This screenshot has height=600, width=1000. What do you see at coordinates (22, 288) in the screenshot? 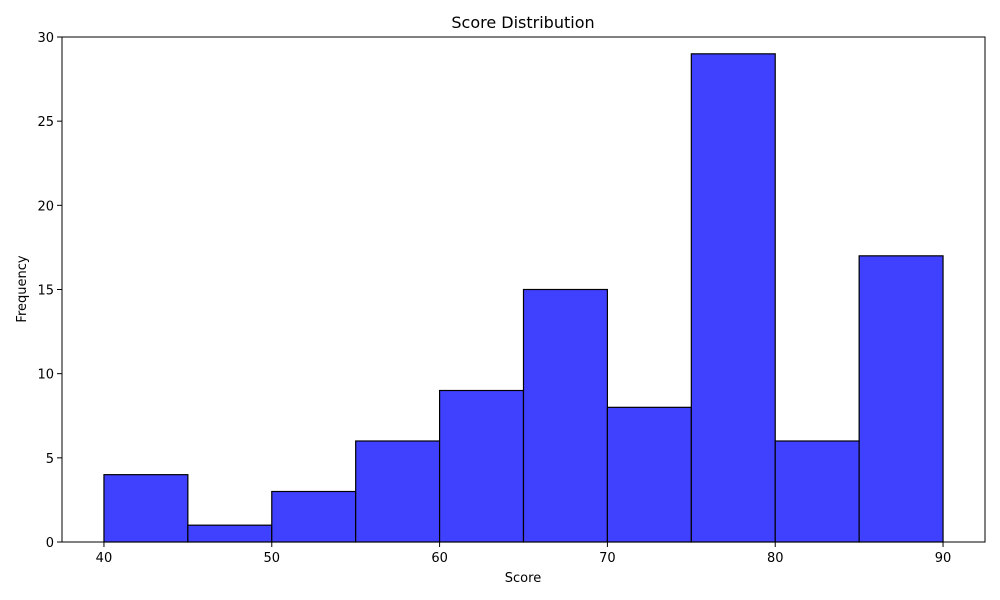
I see `y-axis-label: Frequency` at bounding box center [22, 288].